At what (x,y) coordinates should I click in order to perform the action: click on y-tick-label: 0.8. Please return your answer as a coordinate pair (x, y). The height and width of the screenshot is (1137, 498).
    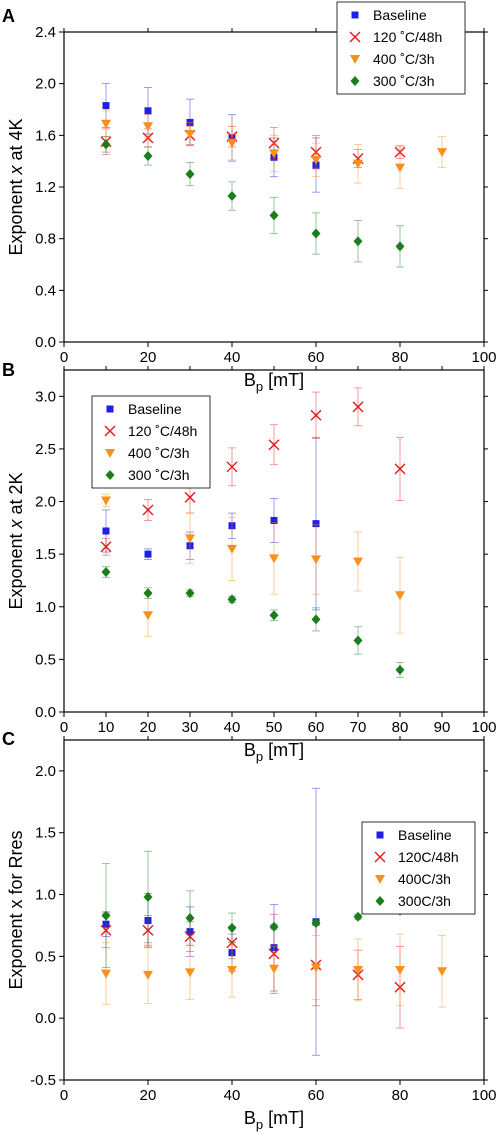
    Looking at the image, I should click on (45, 239).